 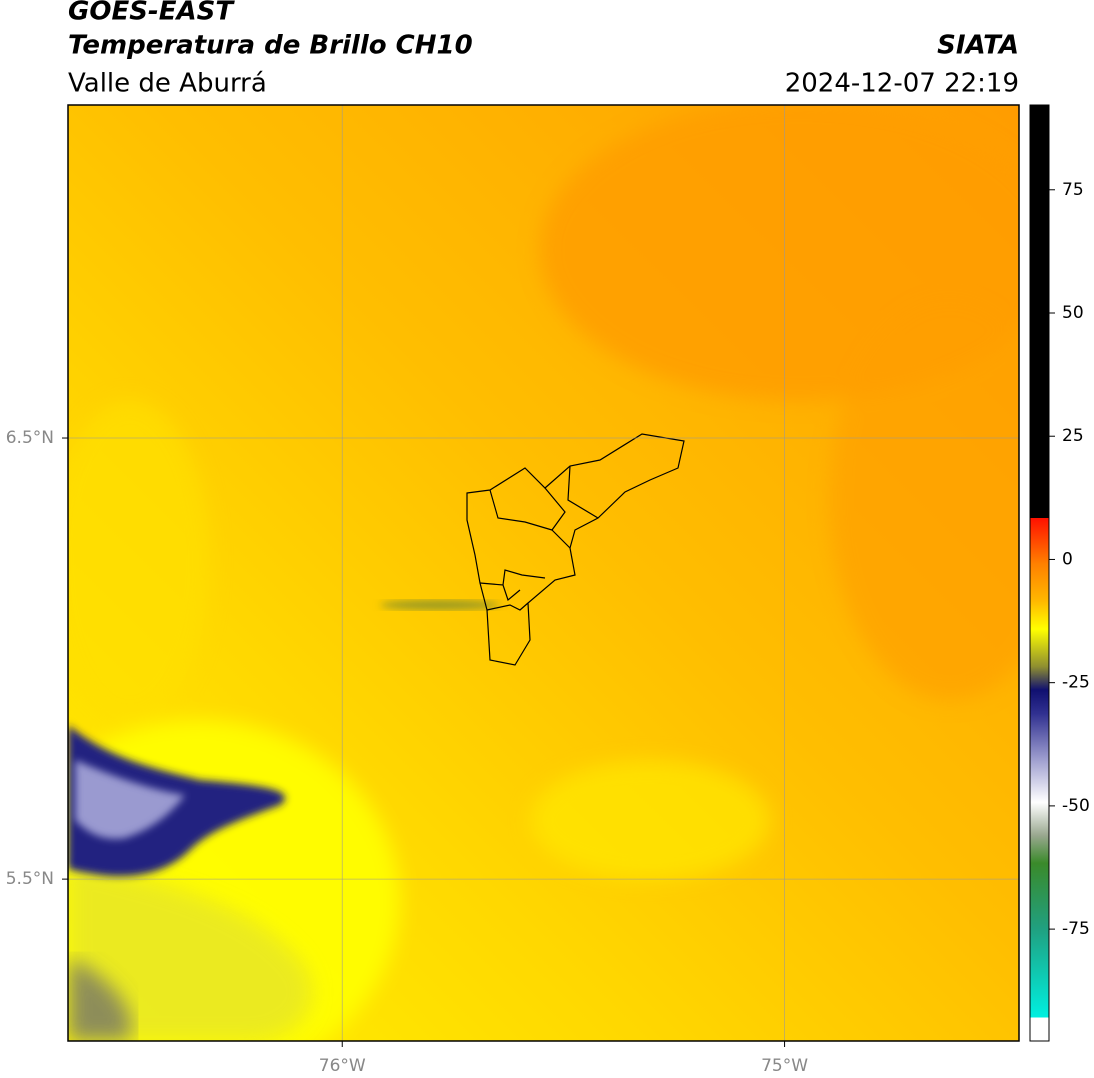 I want to click on colorbar, so click(x=1039, y=573).